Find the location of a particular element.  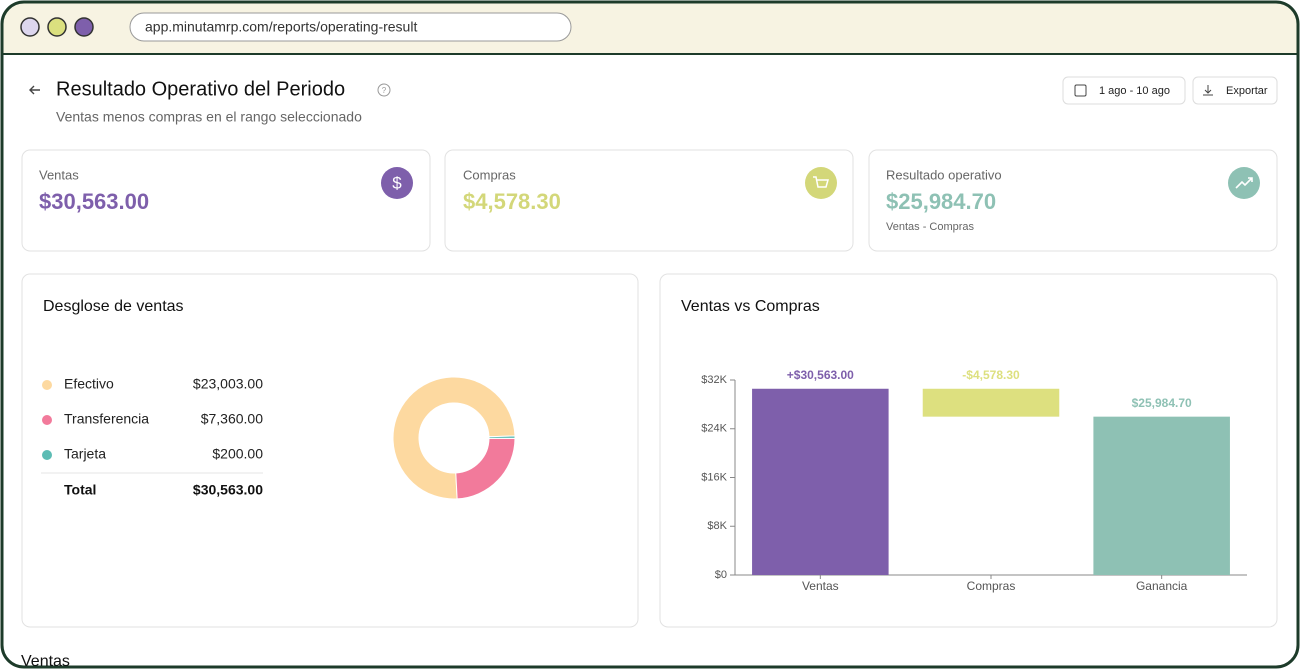

calendar-icon is located at coordinates (1080, 90).